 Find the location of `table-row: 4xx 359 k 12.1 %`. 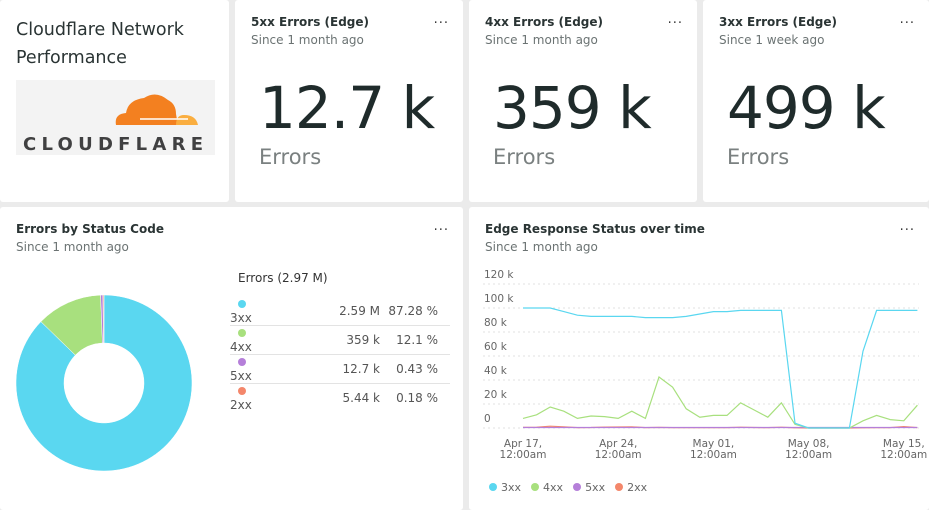

table-row: 4xx 359 k 12.1 % is located at coordinates (340, 340).